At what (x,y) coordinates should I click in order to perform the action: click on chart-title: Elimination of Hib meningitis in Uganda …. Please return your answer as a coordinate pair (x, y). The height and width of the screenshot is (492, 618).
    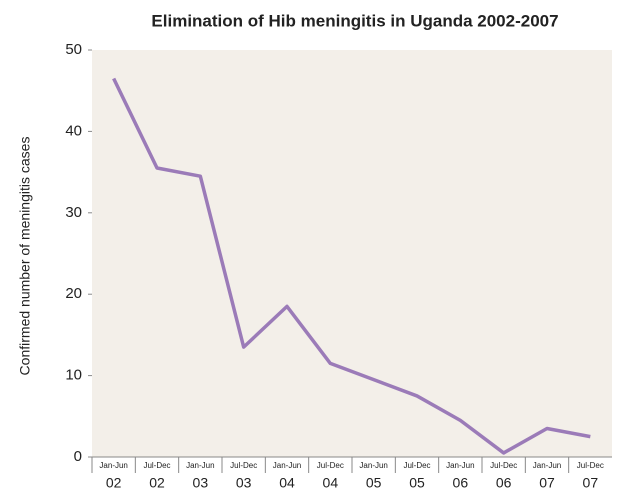
    Looking at the image, I should click on (354, 20).